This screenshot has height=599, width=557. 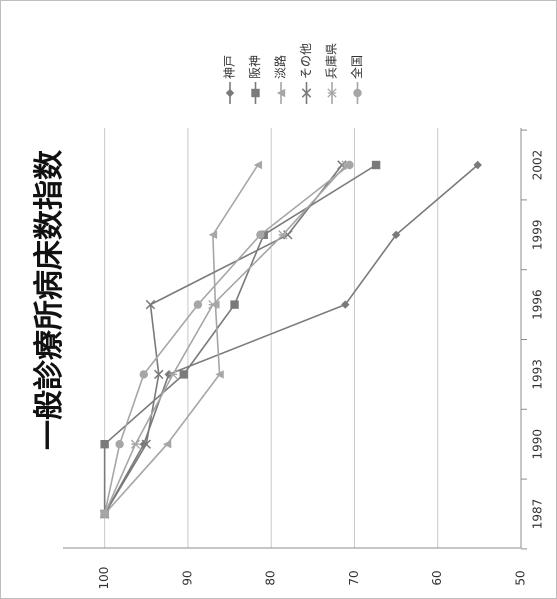 I want to click on value-tick-label: 70, so click(x=354, y=577).